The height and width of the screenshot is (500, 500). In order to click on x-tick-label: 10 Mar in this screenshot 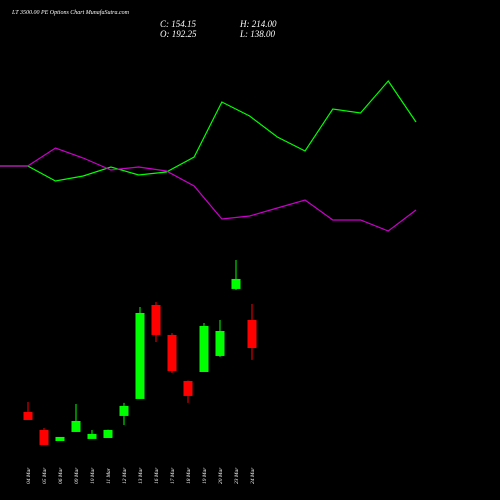, I will do `click(93, 475)`.